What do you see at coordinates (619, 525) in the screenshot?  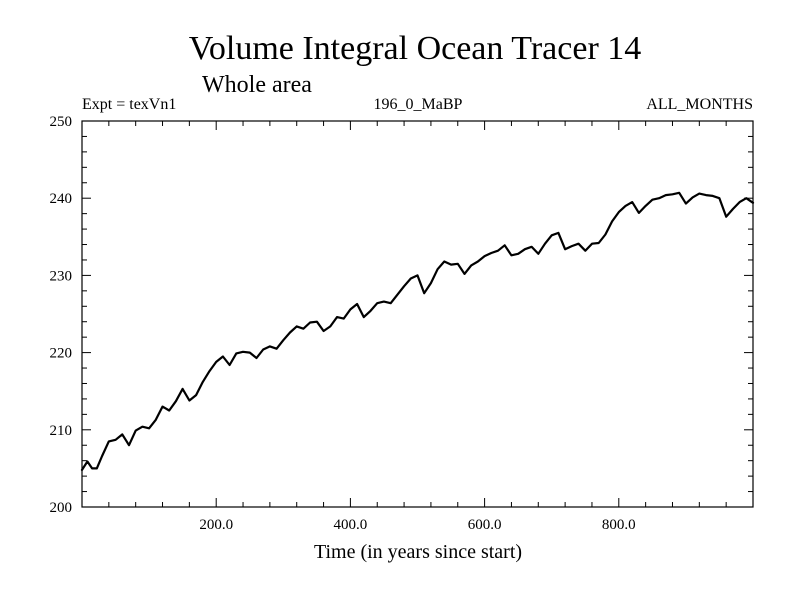 I see `x-tick-label: 800.0` at bounding box center [619, 525].